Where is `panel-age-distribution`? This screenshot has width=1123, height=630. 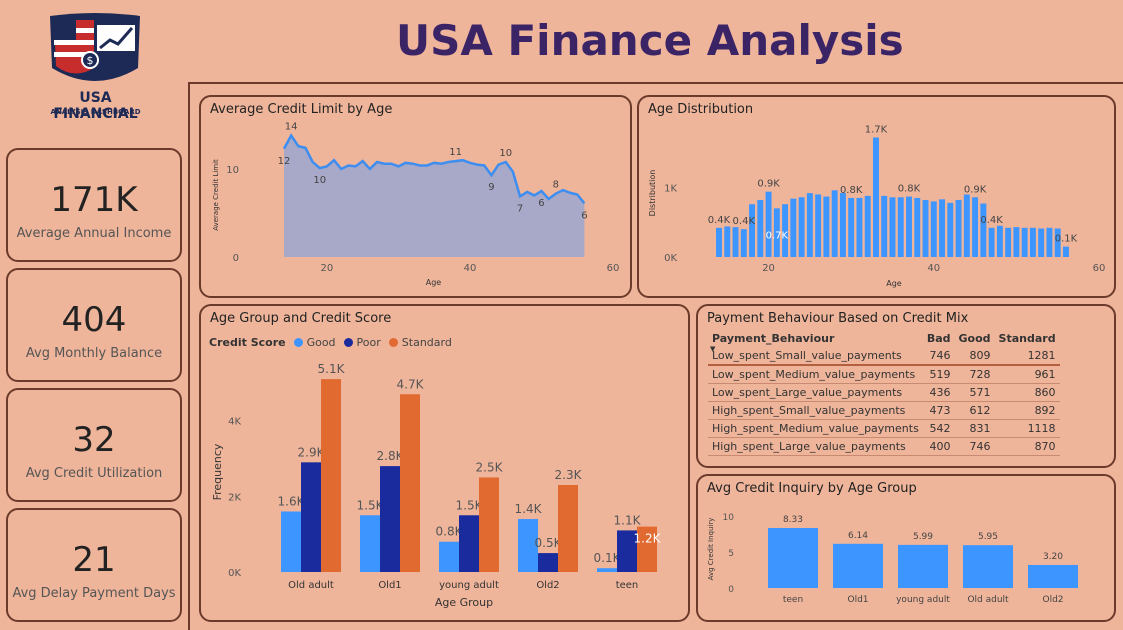
panel-age-distribution is located at coordinates (876, 196).